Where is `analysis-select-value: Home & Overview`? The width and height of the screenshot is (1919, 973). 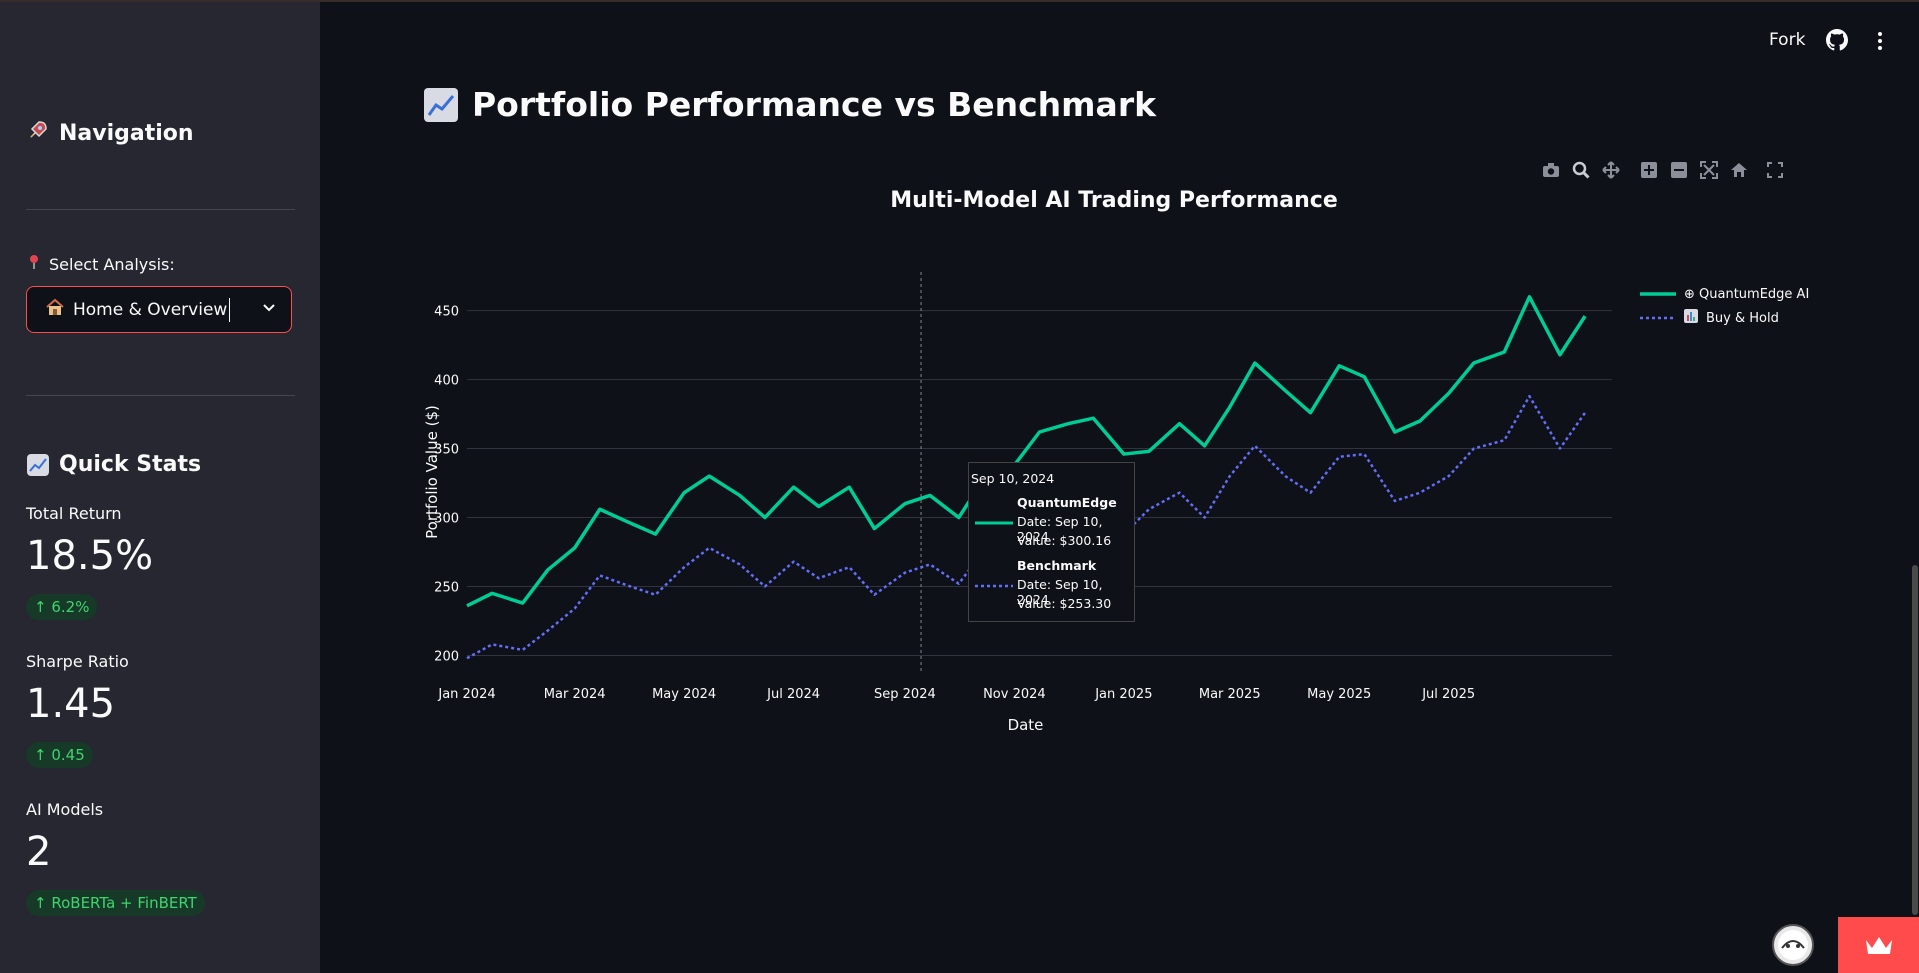 analysis-select-value: Home & Overview is located at coordinates (150, 309).